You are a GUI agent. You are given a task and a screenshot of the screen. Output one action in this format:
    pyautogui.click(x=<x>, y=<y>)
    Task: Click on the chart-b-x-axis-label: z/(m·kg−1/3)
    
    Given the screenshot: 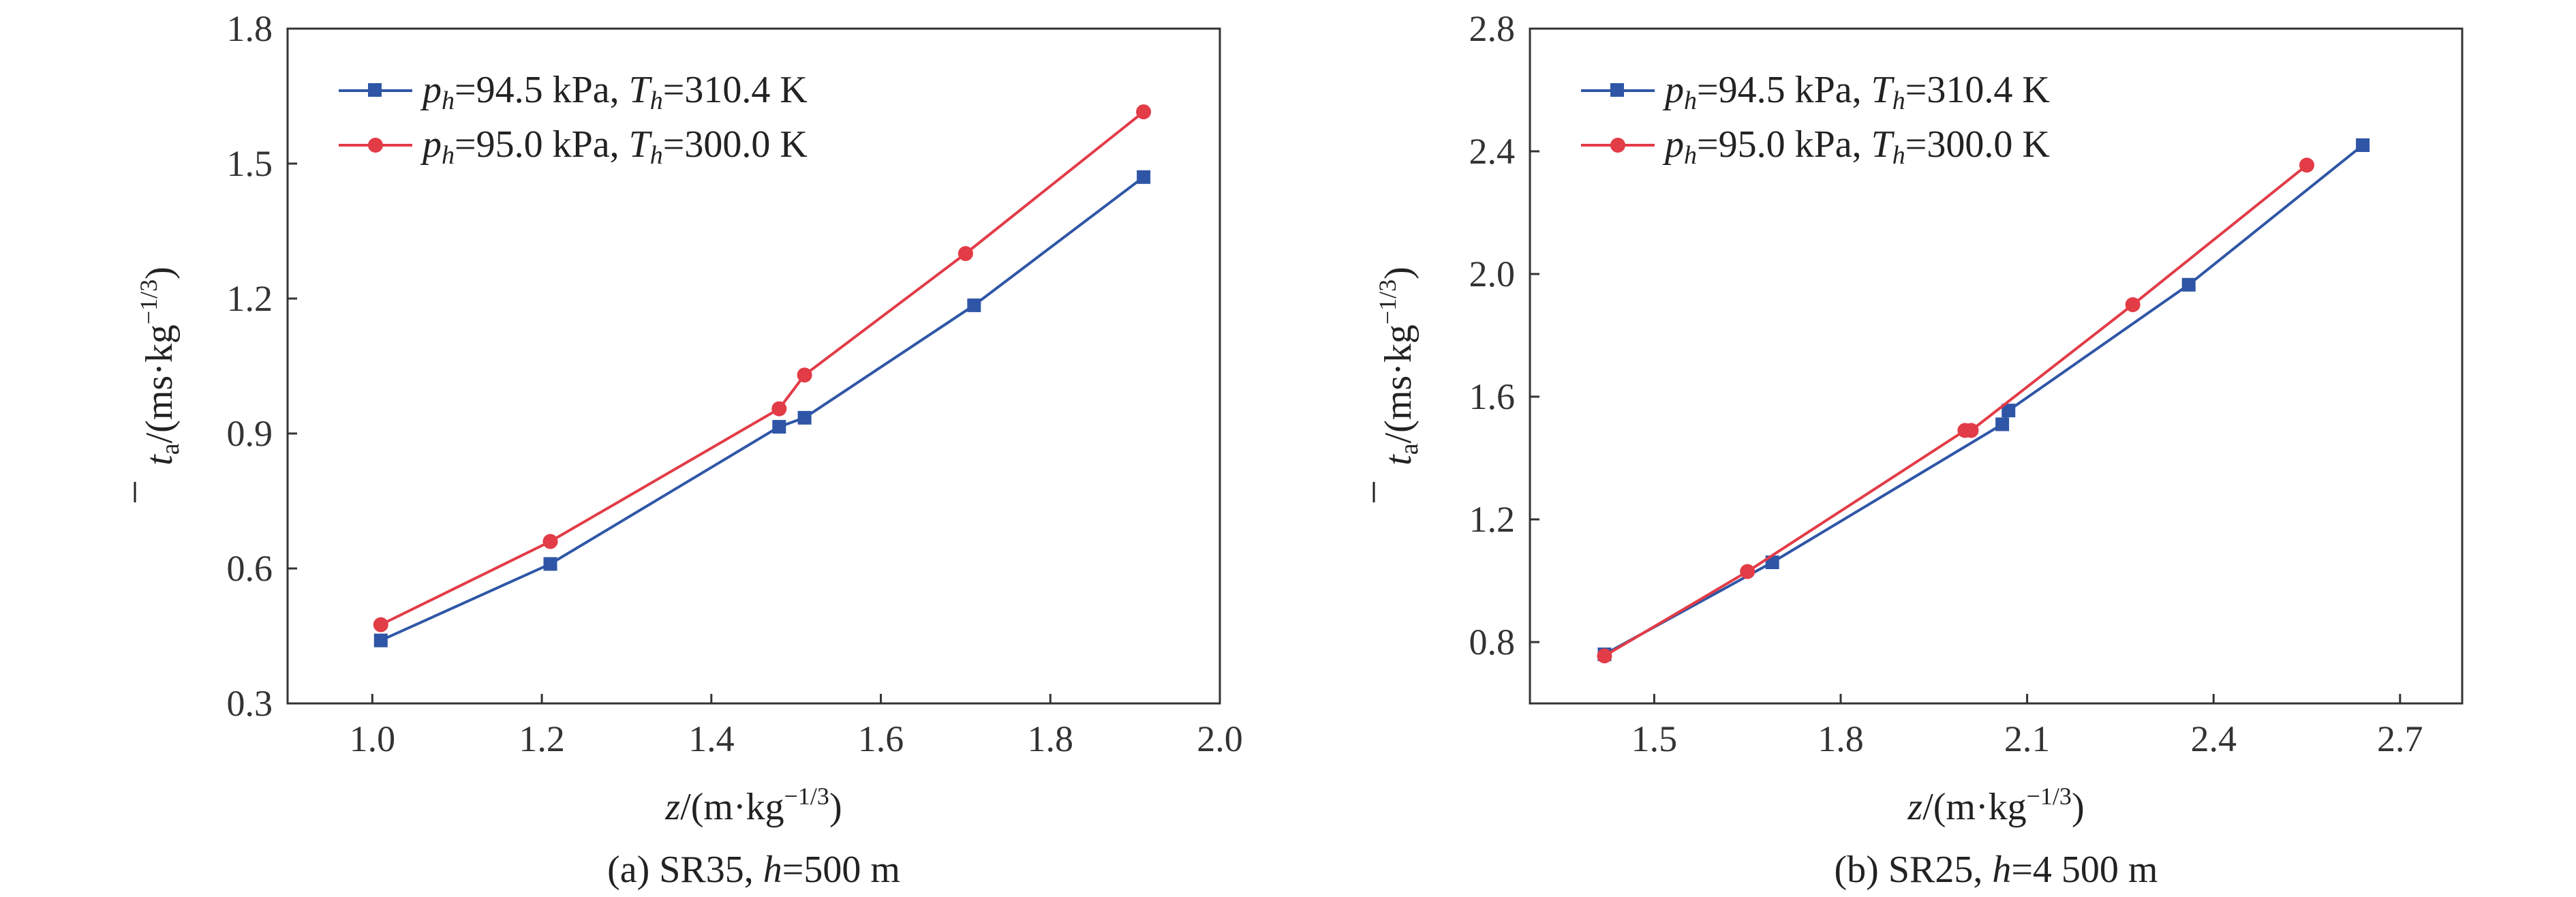 What is the action you would take?
    pyautogui.click(x=1995, y=805)
    